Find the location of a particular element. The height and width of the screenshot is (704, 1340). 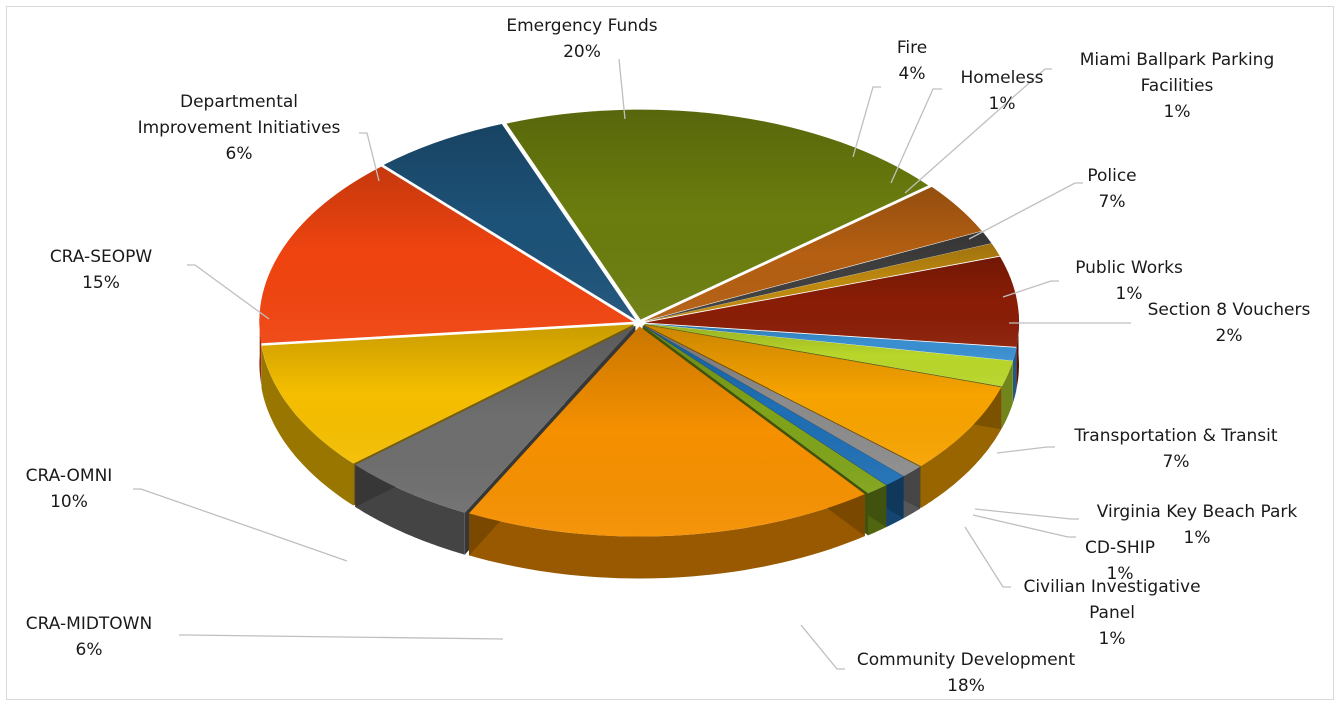

data-label-name: Panel is located at coordinates (1112, 613).